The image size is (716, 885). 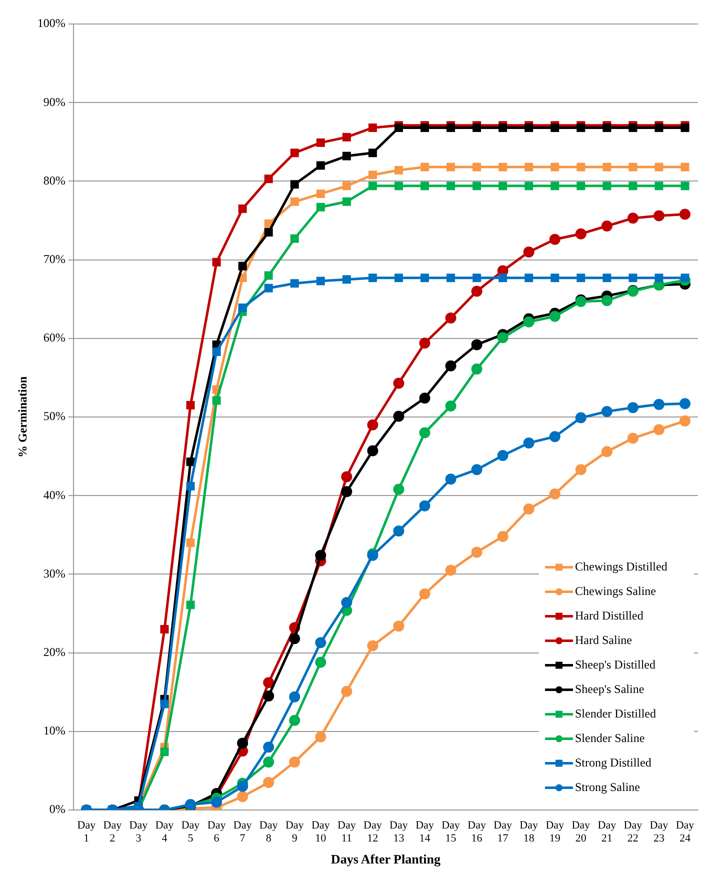 I want to click on x-tick-label: Day 14, so click(x=425, y=832).